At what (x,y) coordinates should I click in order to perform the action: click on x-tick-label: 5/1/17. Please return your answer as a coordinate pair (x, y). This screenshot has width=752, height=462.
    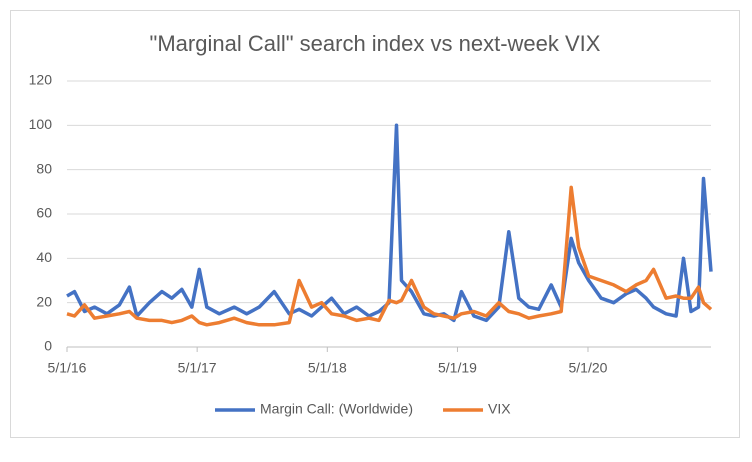
    Looking at the image, I should click on (197, 368).